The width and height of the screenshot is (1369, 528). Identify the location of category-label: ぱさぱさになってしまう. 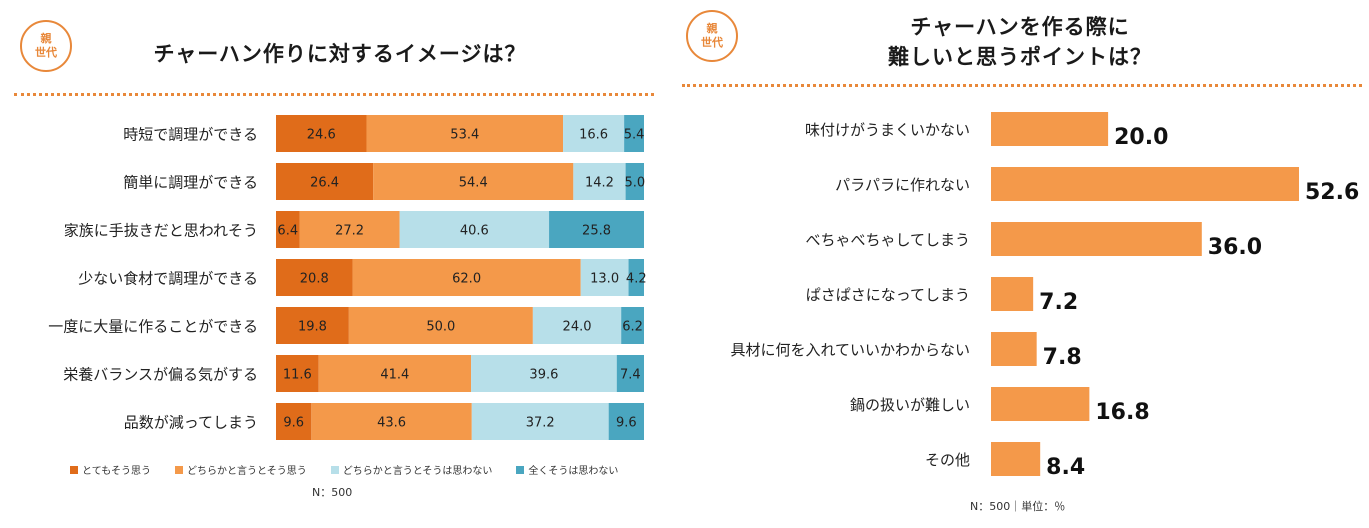
(888, 295).